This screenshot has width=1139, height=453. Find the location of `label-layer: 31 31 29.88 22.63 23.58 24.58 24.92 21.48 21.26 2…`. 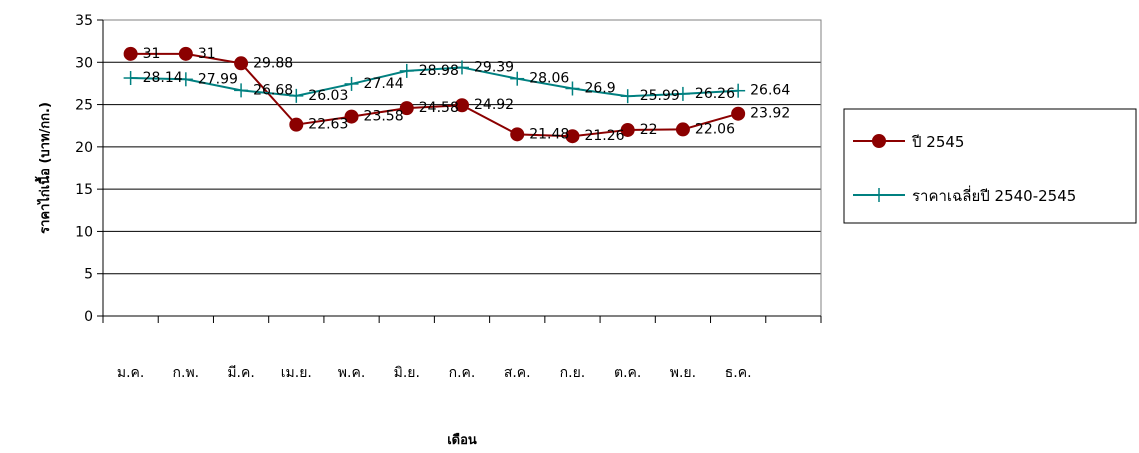

label-layer: 31 31 29.88 22.63 23.58 24.58 24.92 21.48 21.26 2… is located at coordinates (467, 95).